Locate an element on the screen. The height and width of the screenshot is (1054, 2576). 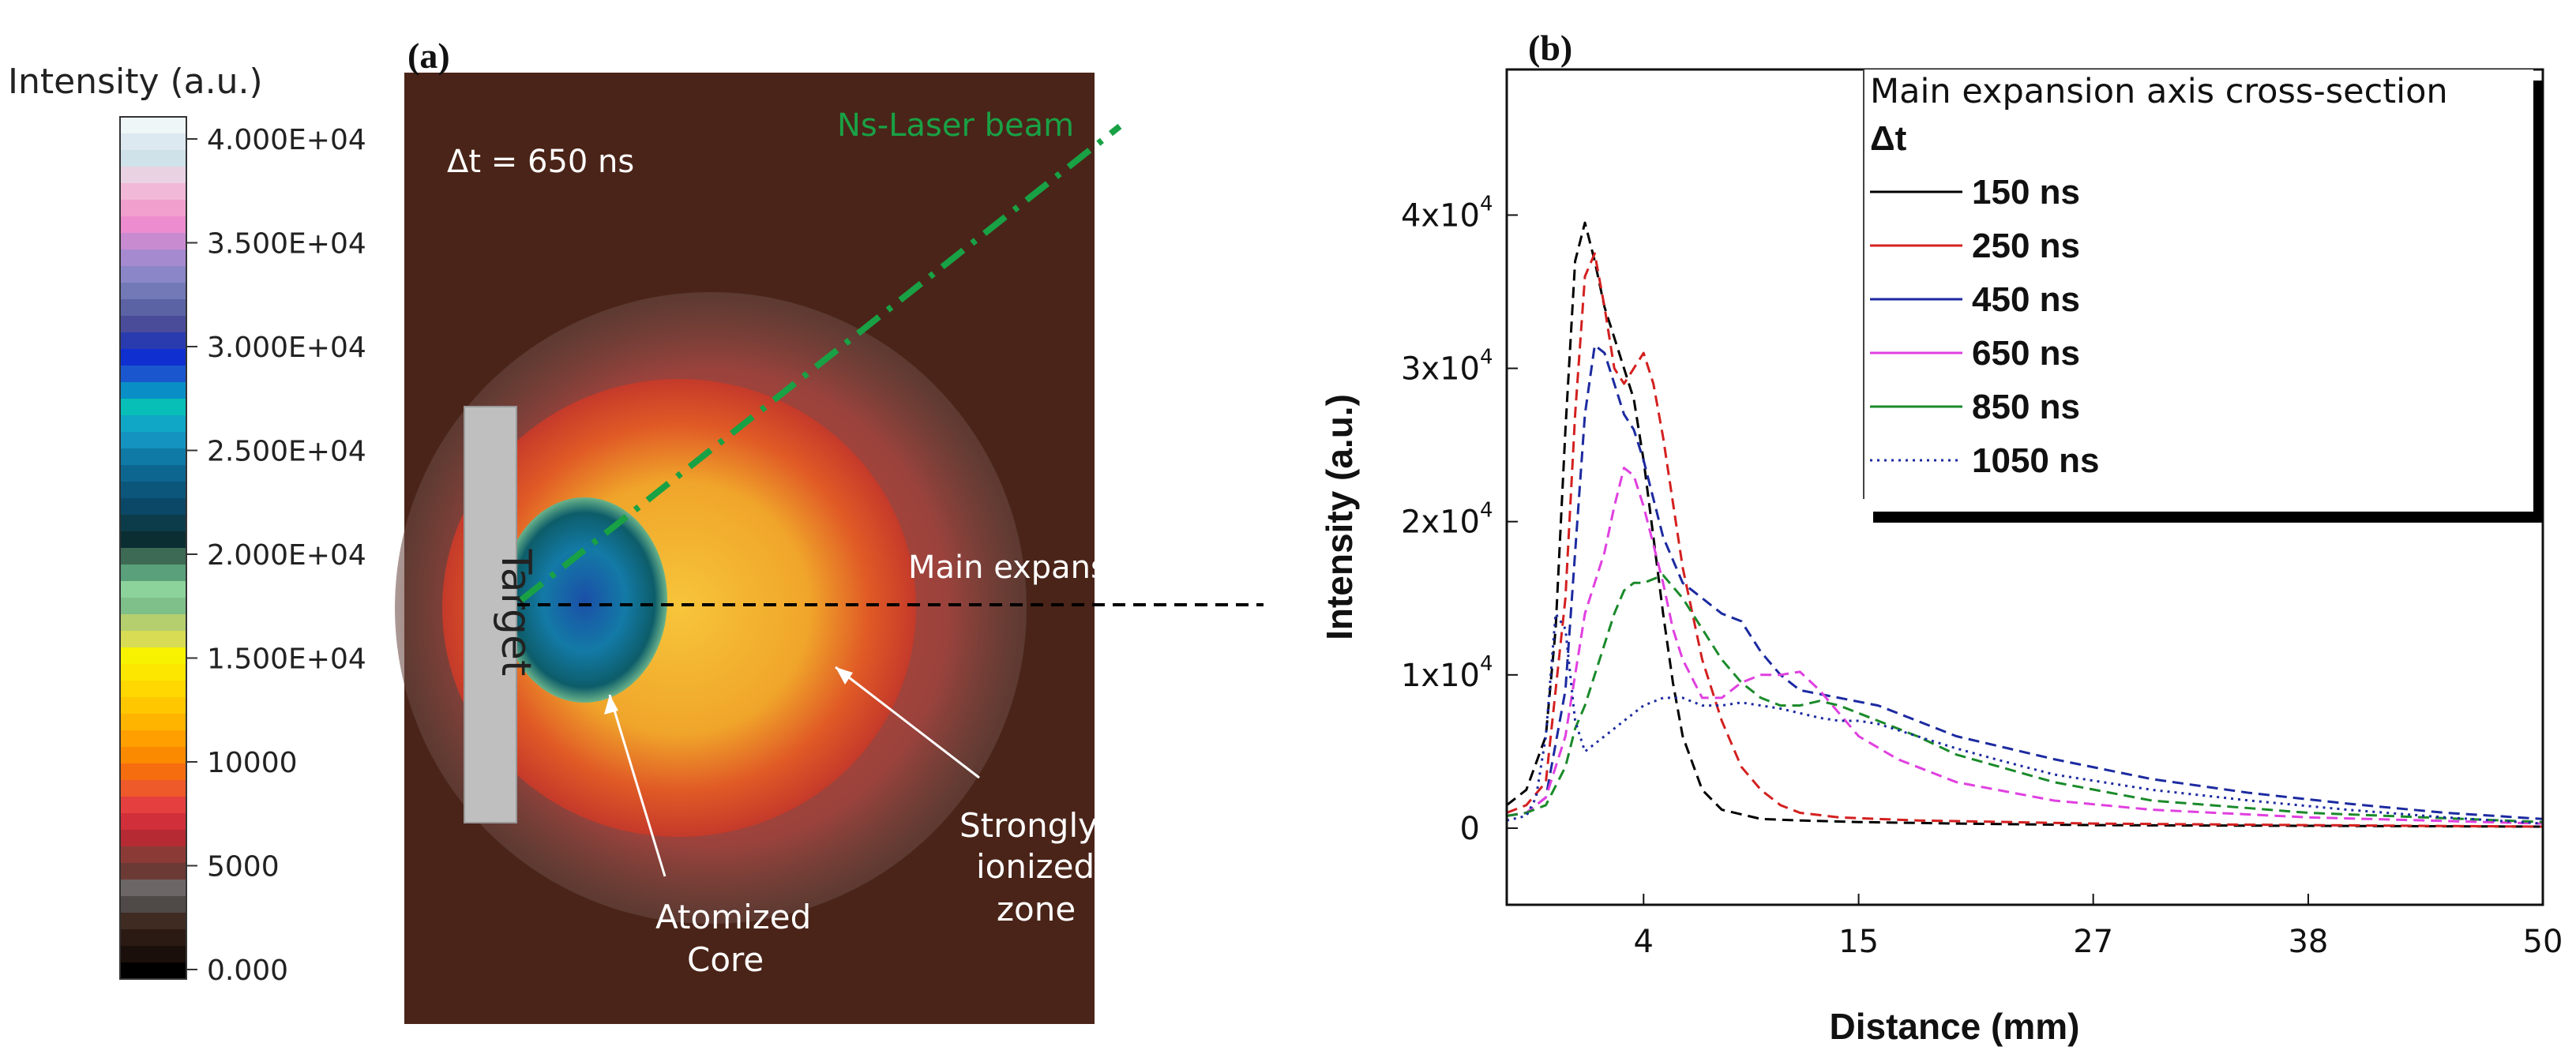
series-line-850-ns is located at coordinates (2025, 698).